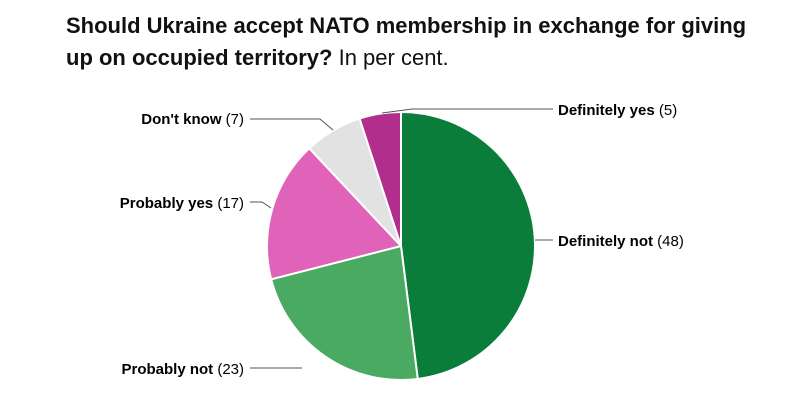 The height and width of the screenshot is (416, 800). What do you see at coordinates (467, 111) in the screenshot?
I see `leader-line-definitely-yes` at bounding box center [467, 111].